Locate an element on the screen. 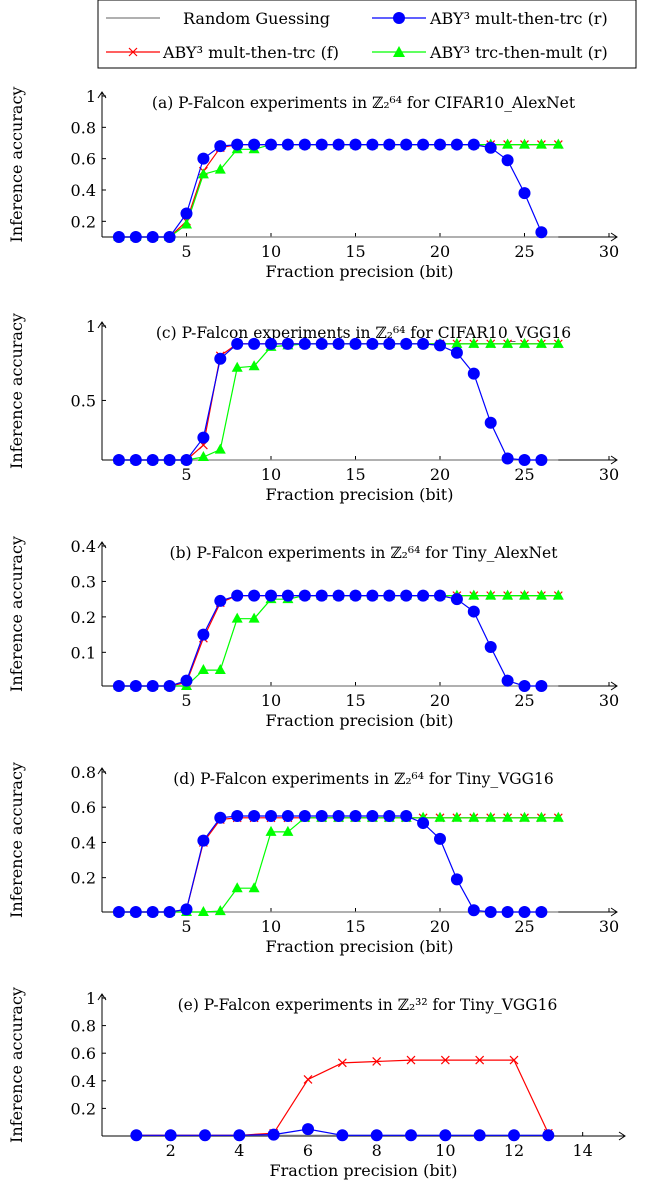 Image resolution: width=648 pixels, height=1193 pixels. y-tick-label: 0.6 is located at coordinates (83, 1053).